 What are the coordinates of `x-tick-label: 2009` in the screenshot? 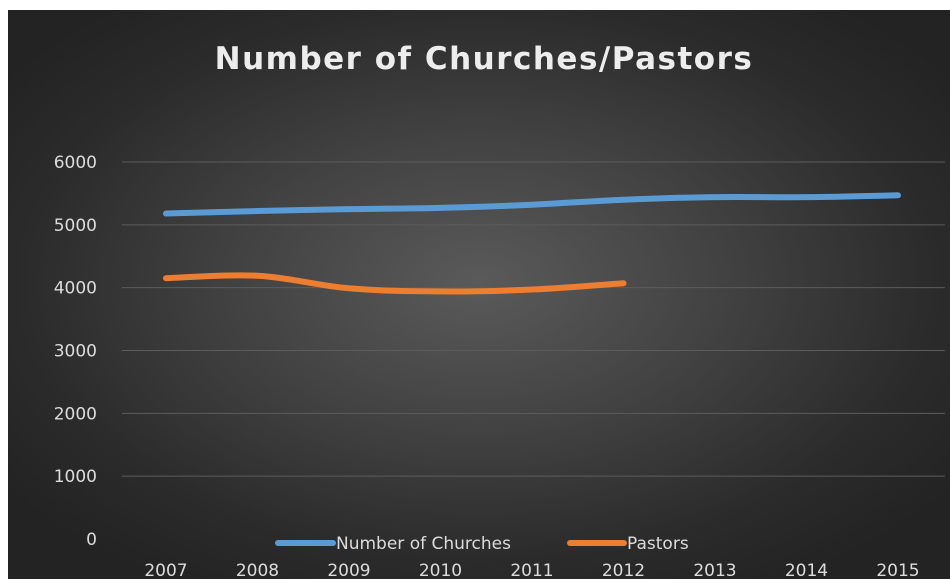 It's located at (348, 570).